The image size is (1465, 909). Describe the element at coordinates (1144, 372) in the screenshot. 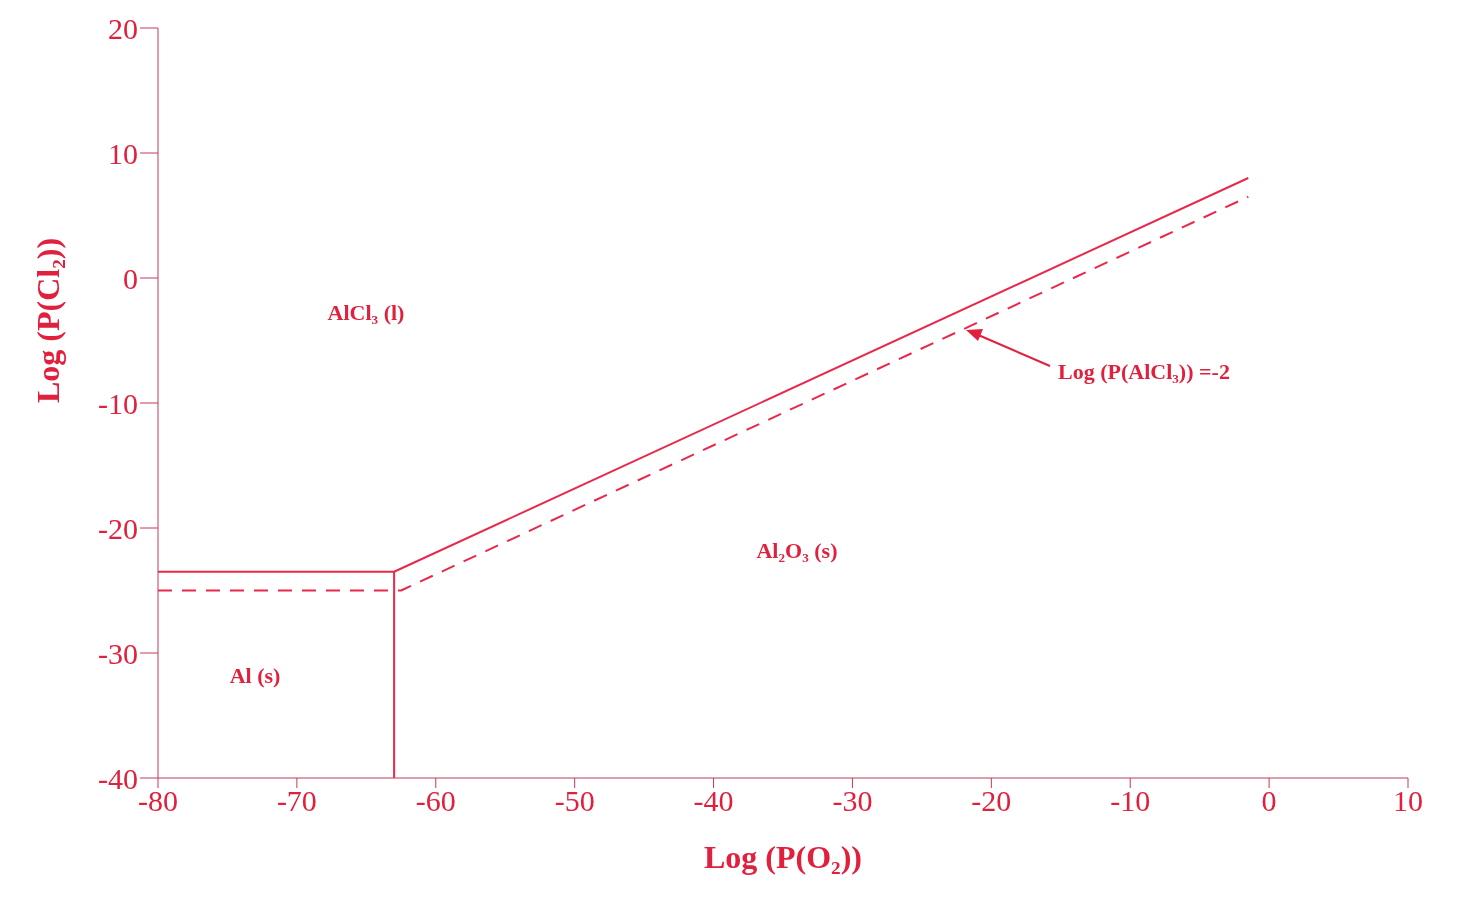

I see `annotation: Log (P(AlCl₃)) =-2` at that location.